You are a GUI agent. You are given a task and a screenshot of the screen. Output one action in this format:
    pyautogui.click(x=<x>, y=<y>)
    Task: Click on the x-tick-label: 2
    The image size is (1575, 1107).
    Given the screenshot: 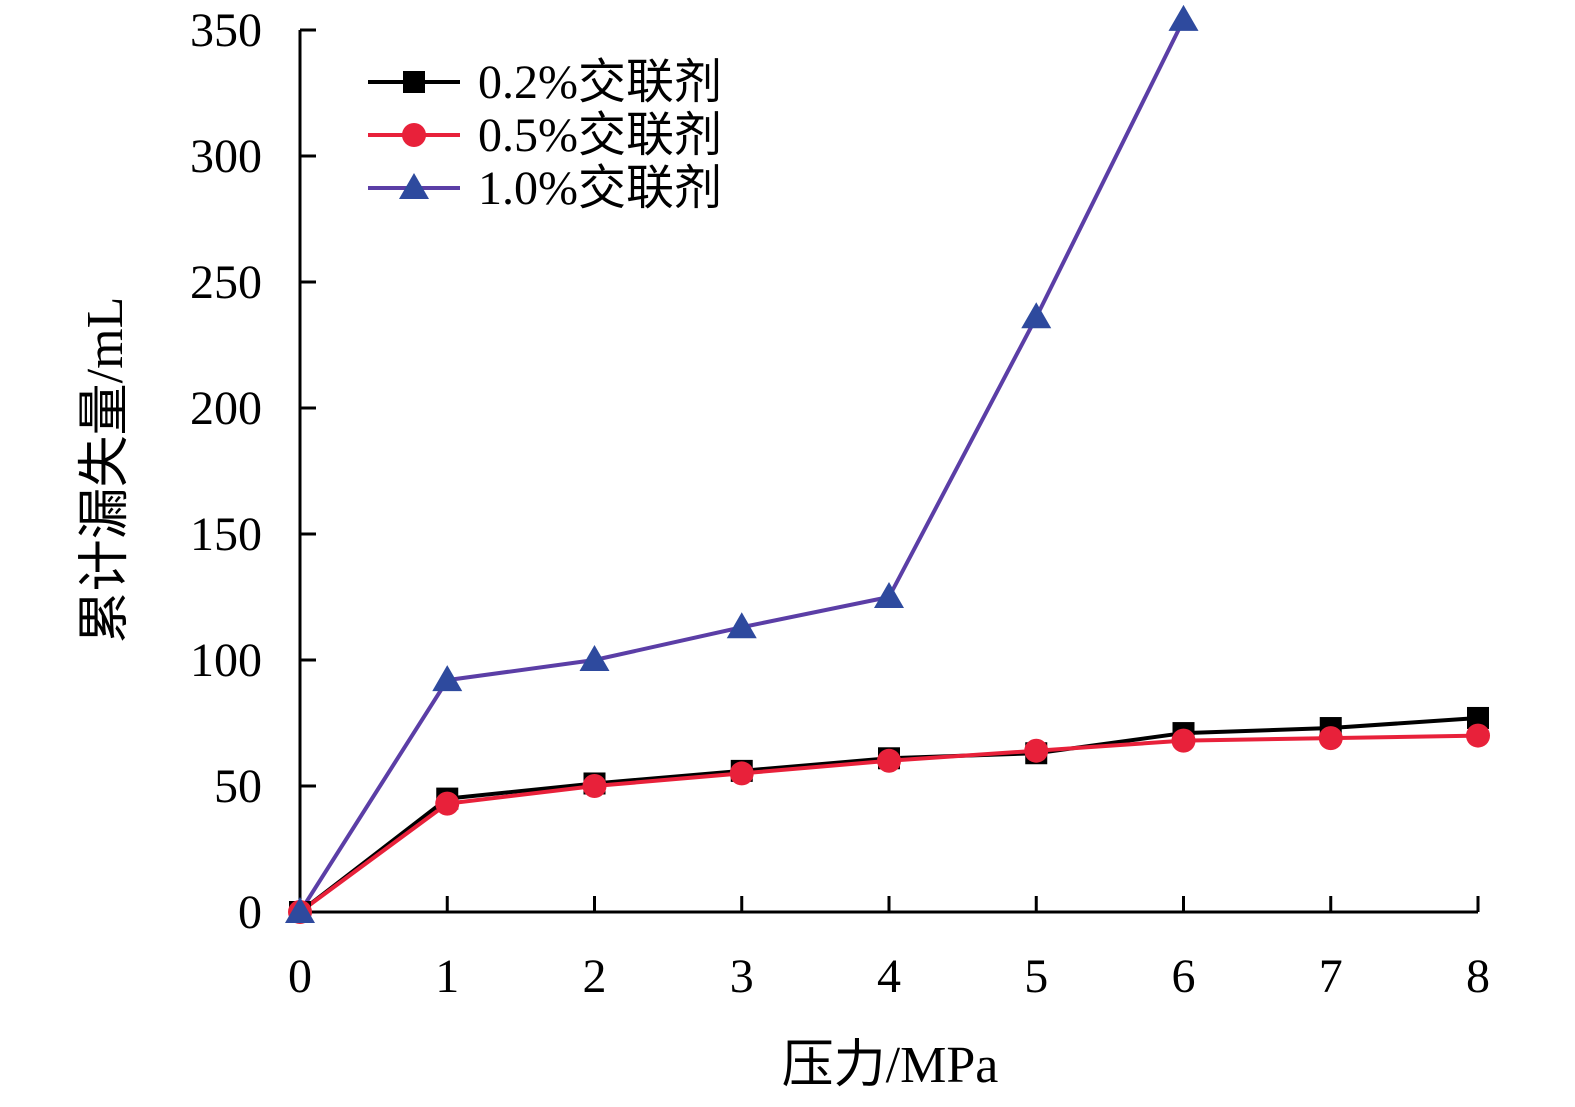 What is the action you would take?
    pyautogui.click(x=595, y=976)
    